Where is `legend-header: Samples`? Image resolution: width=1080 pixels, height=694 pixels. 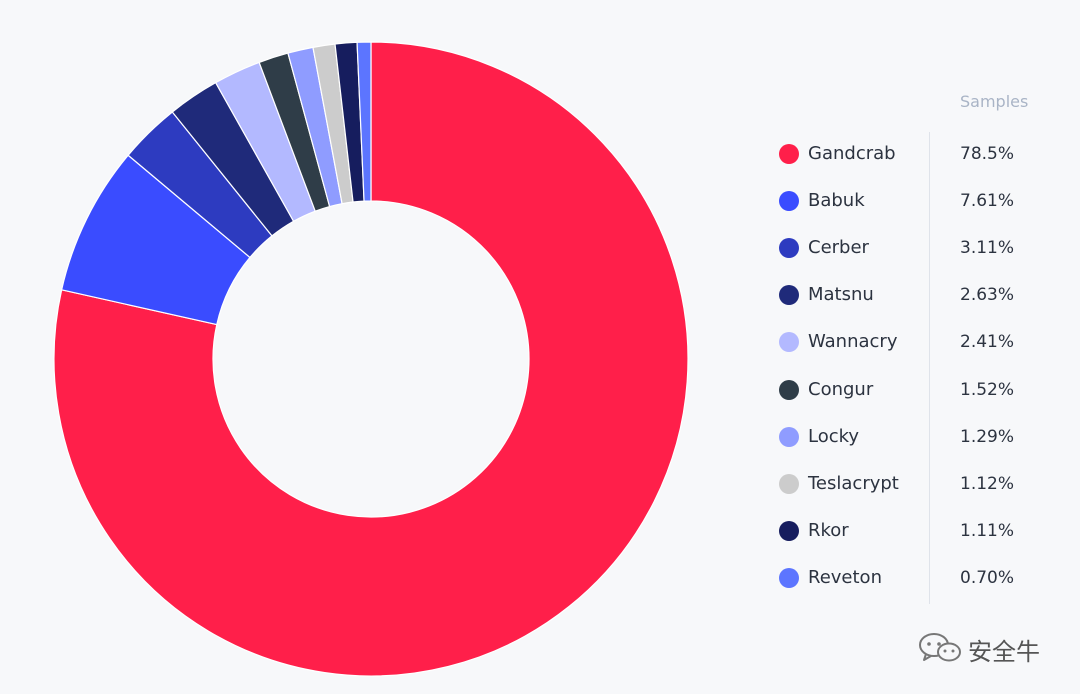 legend-header: Samples is located at coordinates (994, 101).